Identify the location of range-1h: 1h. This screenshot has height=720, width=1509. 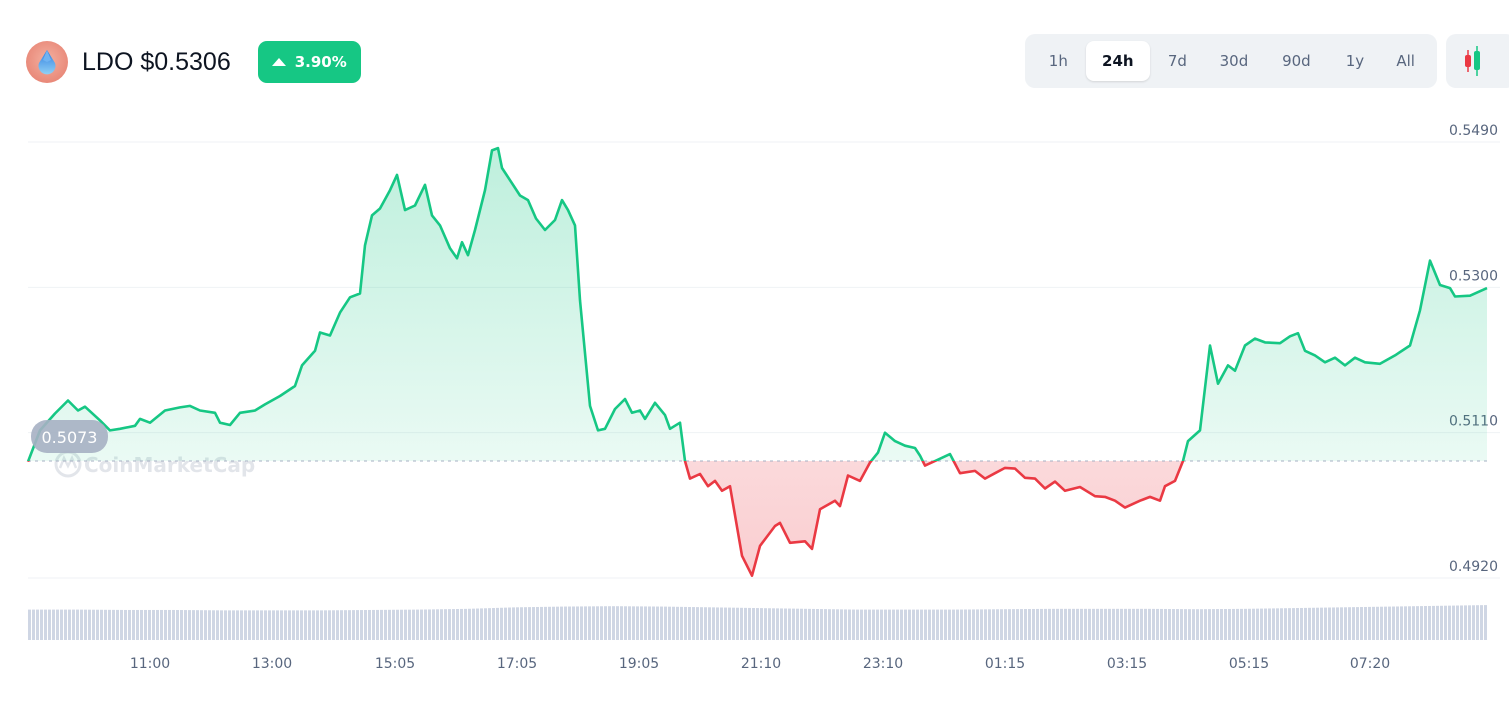
(1058, 61).